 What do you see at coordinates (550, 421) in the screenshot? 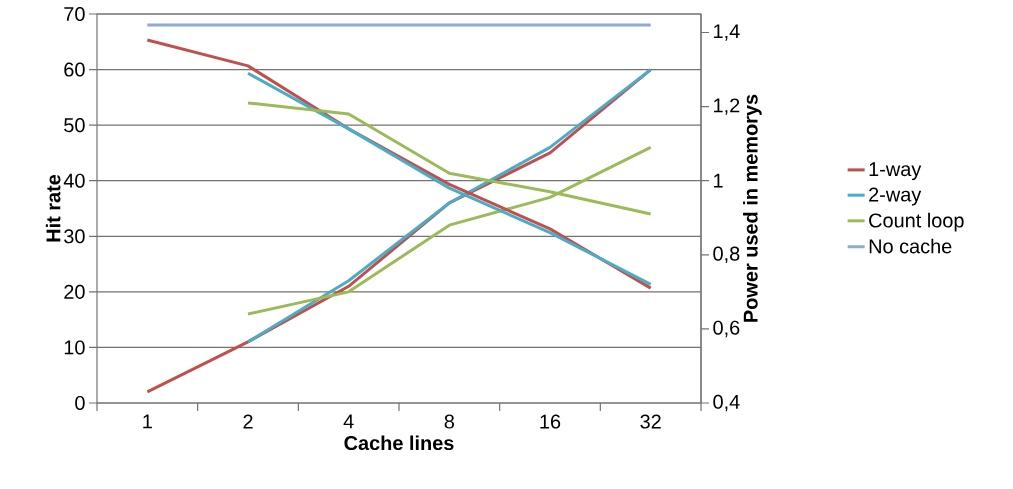
I see `x-tick-label: 16` at bounding box center [550, 421].